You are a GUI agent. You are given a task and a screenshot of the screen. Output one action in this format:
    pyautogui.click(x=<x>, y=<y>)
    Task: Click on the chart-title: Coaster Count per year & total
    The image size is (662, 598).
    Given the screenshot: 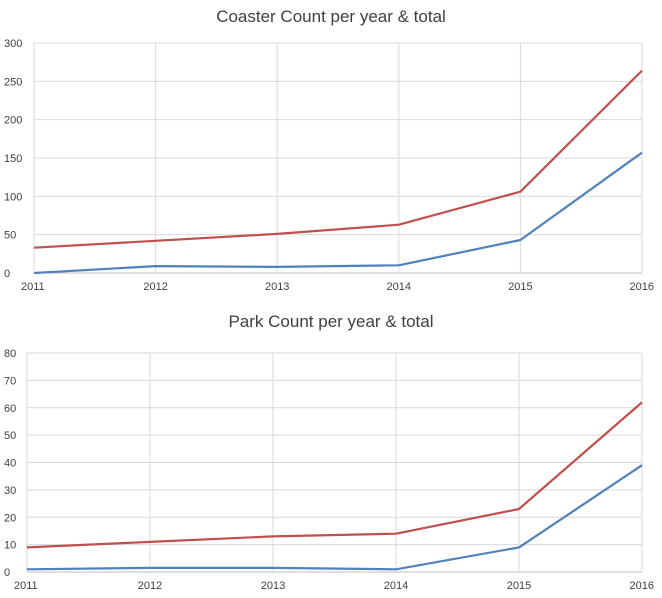 What is the action you would take?
    pyautogui.click(x=331, y=16)
    